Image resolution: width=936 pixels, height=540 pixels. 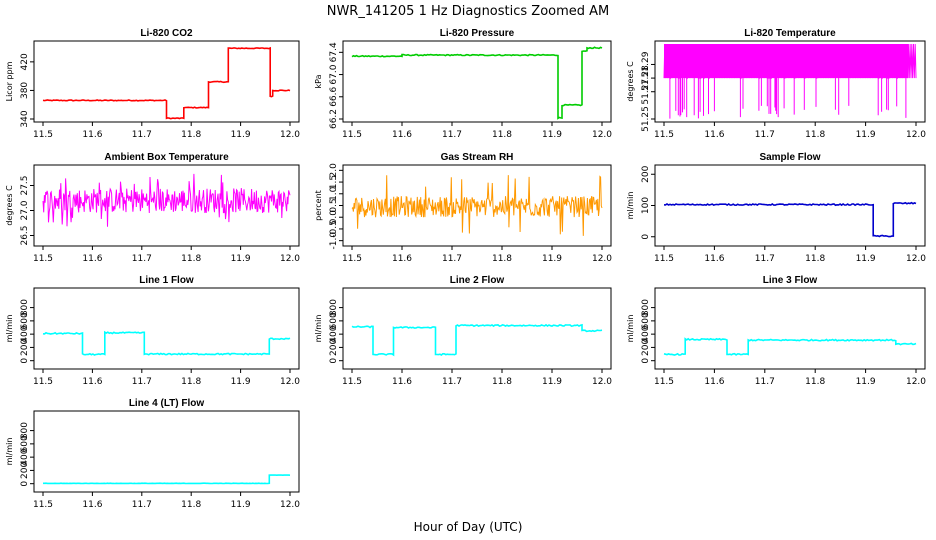 What do you see at coordinates (318, 205) in the screenshot?
I see `y-axis-label: percent` at bounding box center [318, 205].